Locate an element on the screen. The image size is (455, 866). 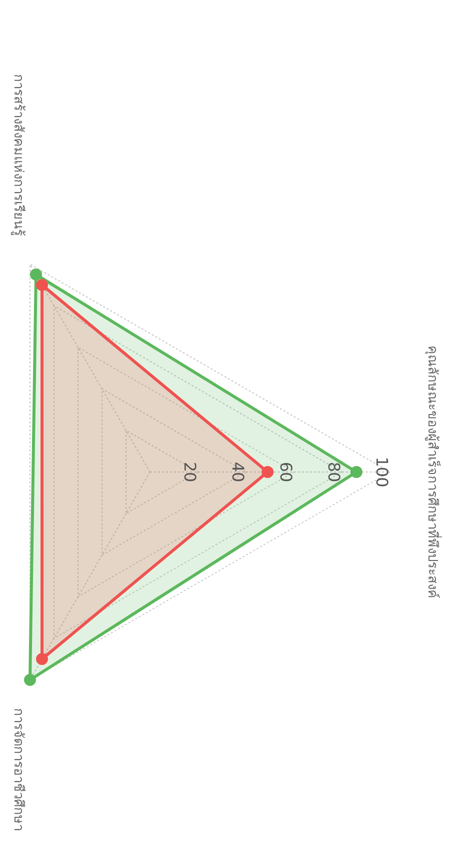
y-tick-label: 20 is located at coordinates (190, 472).